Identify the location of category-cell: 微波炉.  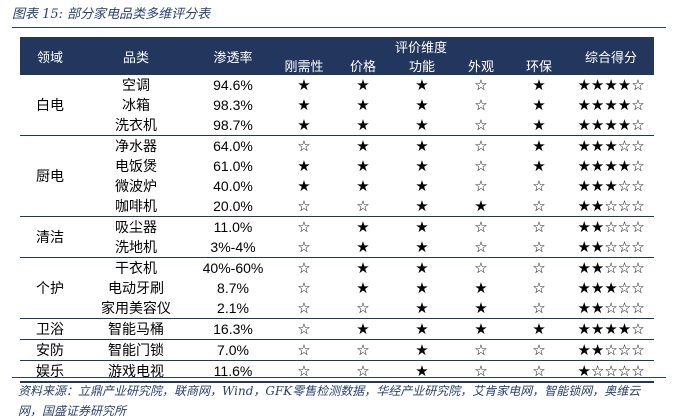
(136, 187).